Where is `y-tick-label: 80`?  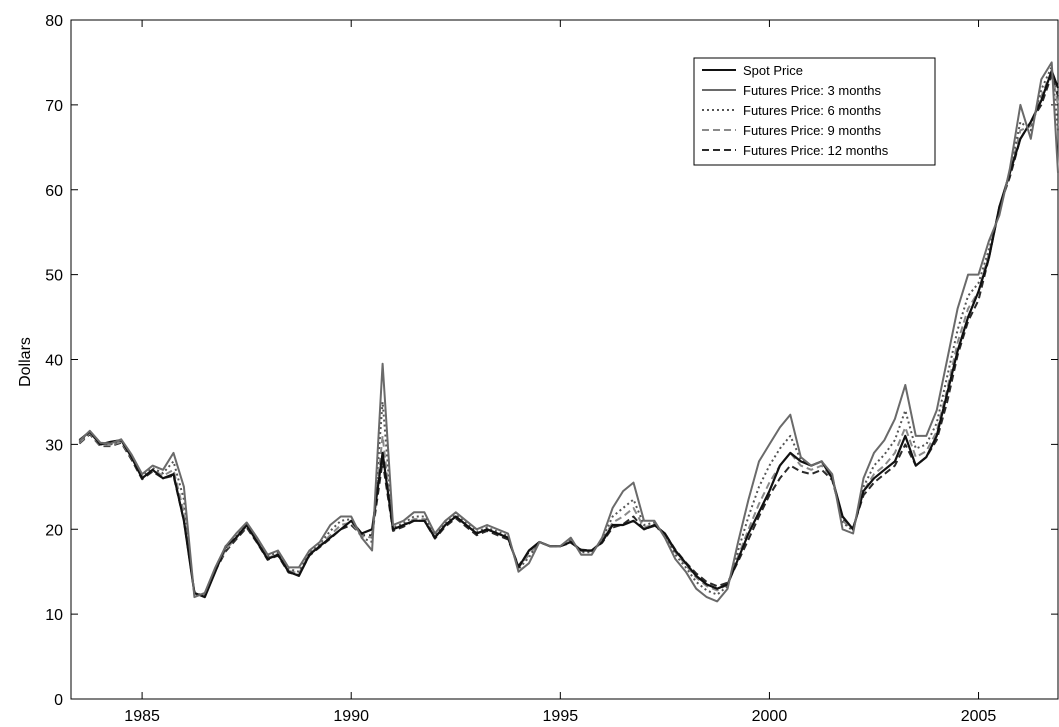 y-tick-label: 80 is located at coordinates (54, 21).